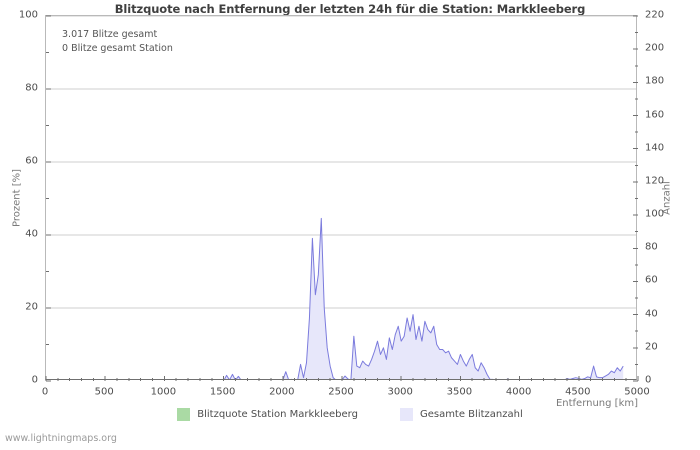 The height and width of the screenshot is (450, 700). What do you see at coordinates (578, 392) in the screenshot?
I see `x-tick-label: 4500` at bounding box center [578, 392].